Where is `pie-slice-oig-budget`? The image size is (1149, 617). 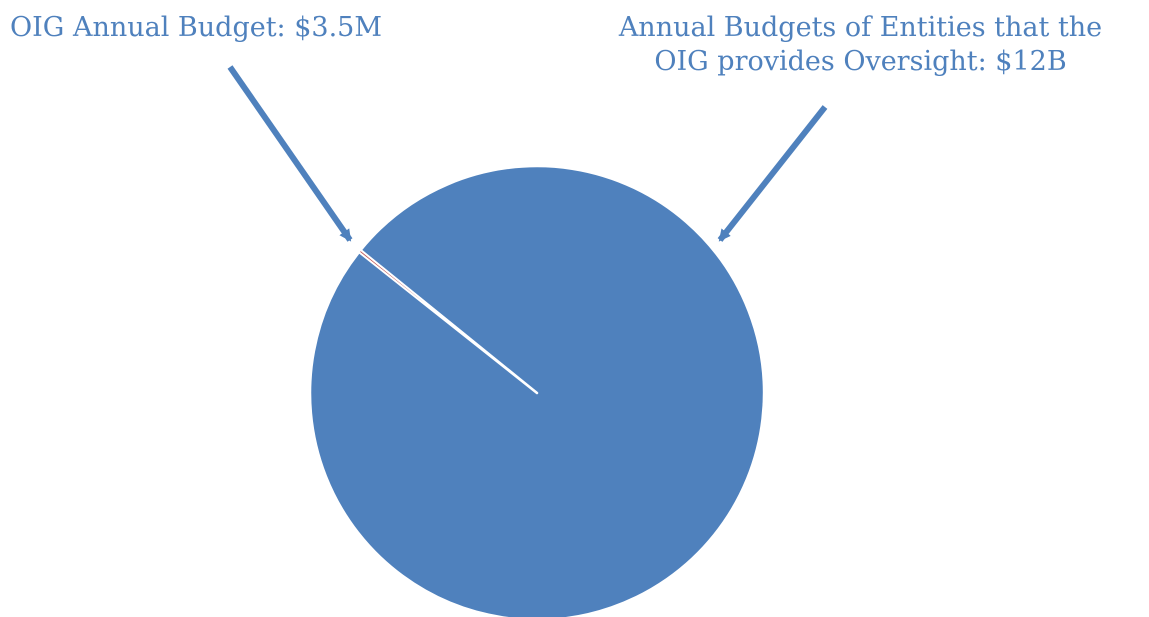 pie-slice-oig-budget is located at coordinates (448, 321).